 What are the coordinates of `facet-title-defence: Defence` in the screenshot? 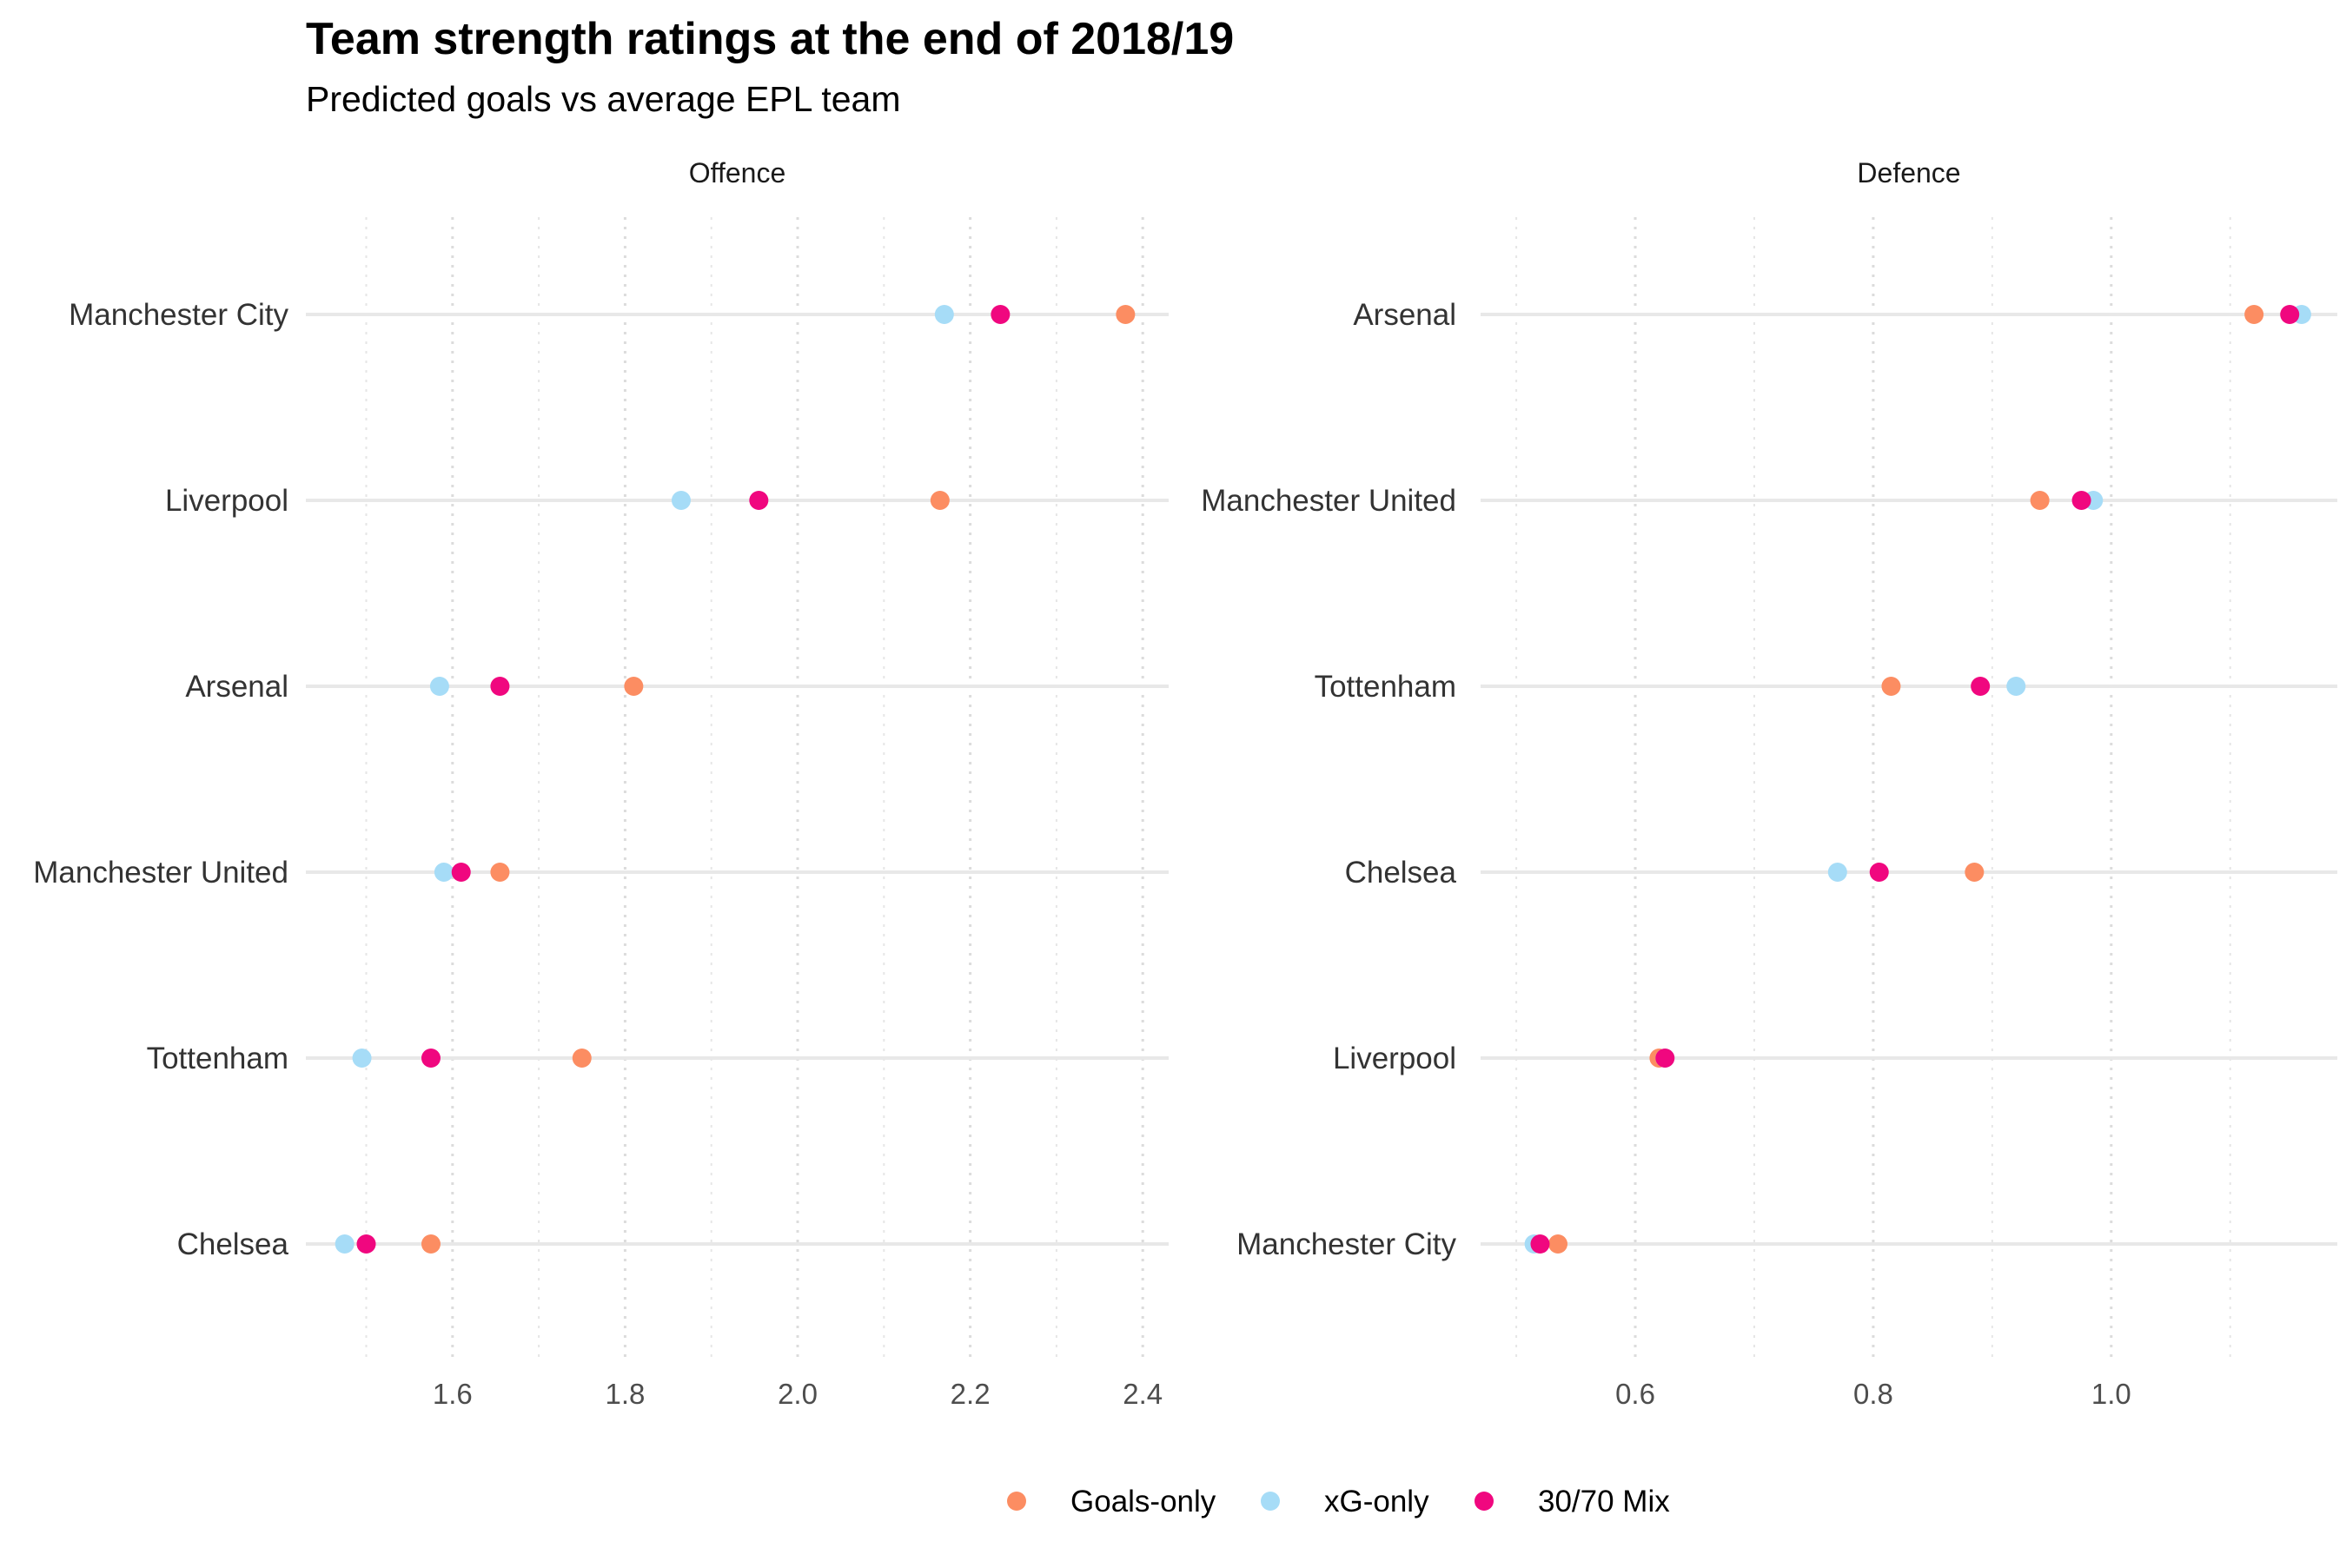 It's located at (1908, 173).